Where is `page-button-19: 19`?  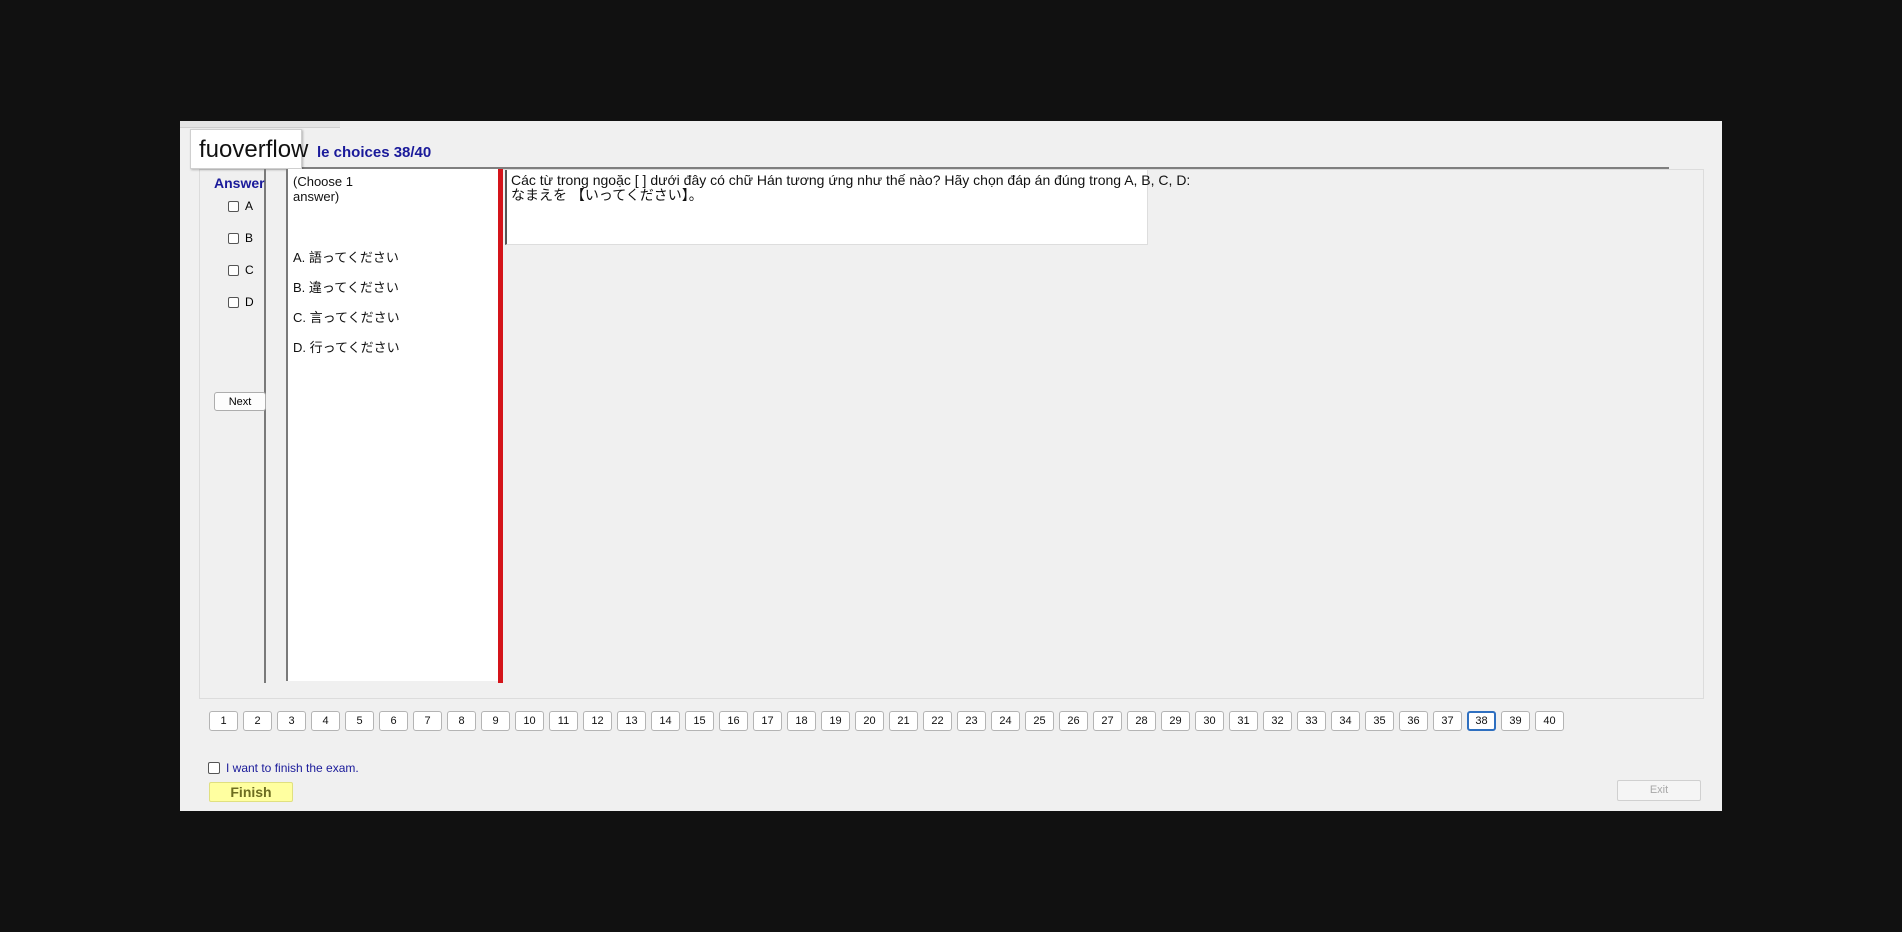
page-button-19: 19 is located at coordinates (835, 721).